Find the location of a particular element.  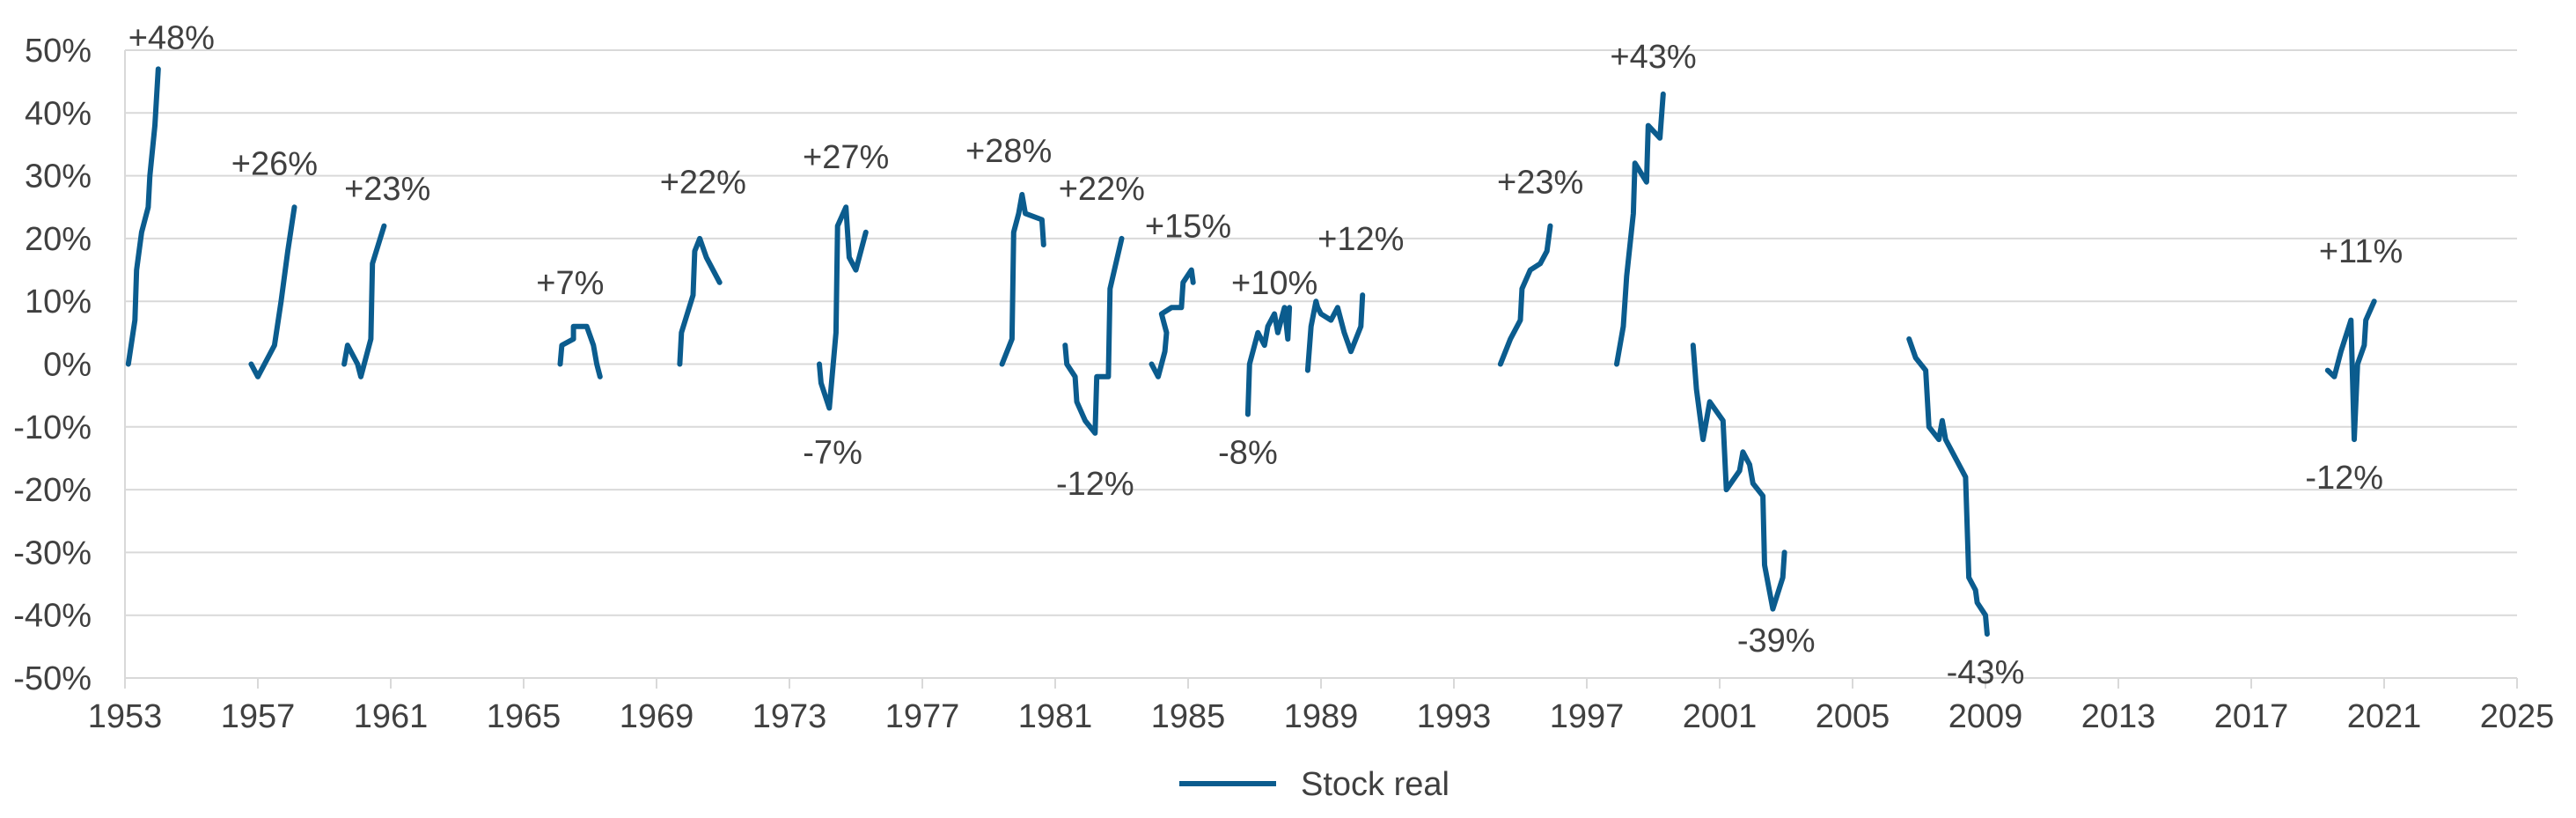

legend: Stock real is located at coordinates (1314, 784).